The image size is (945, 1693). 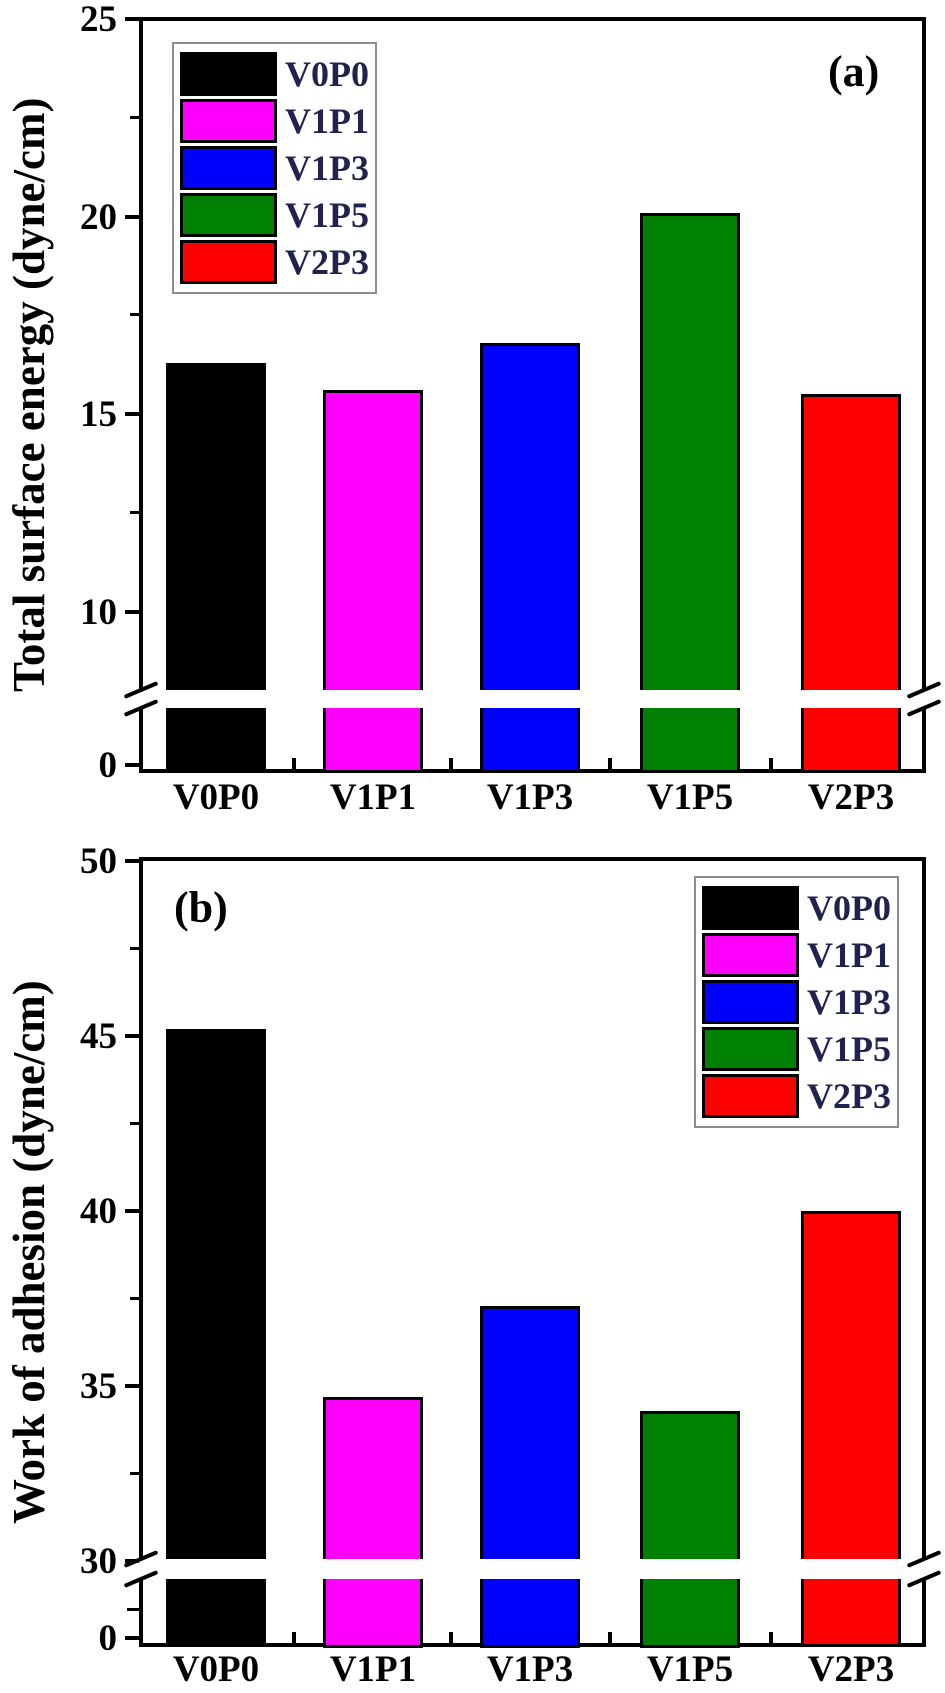 I want to click on panel-label-b: (b), so click(x=201, y=907).